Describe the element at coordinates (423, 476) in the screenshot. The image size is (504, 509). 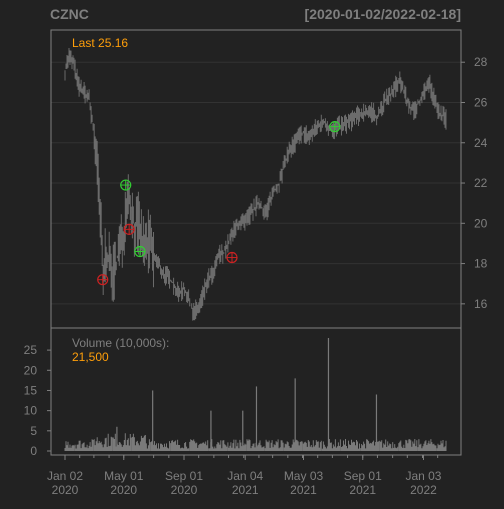
I see `x-tick-label: Jan 03` at that location.